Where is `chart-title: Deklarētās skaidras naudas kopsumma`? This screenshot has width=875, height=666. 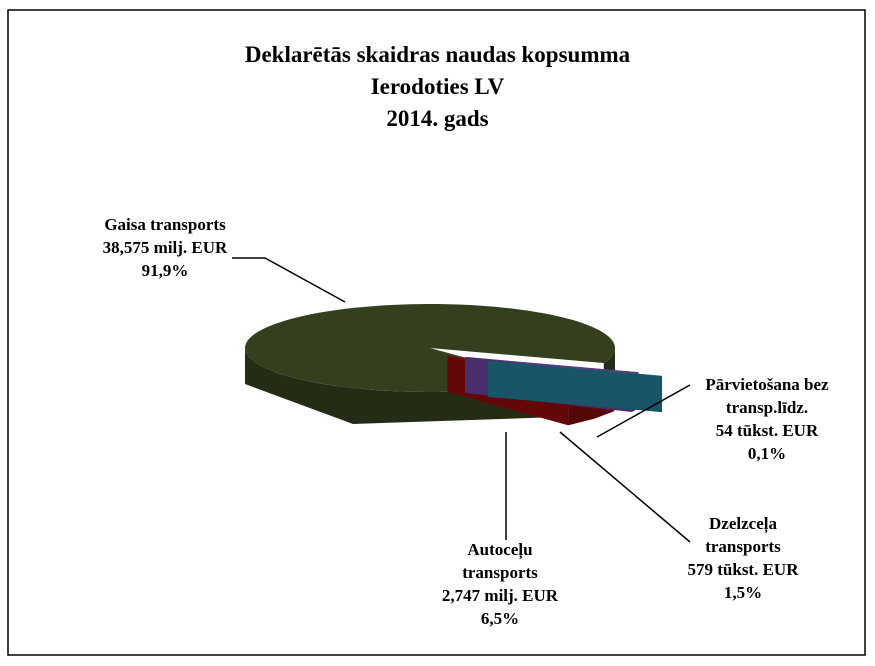 chart-title: Deklarētās skaidras naudas kopsumma is located at coordinates (437, 54).